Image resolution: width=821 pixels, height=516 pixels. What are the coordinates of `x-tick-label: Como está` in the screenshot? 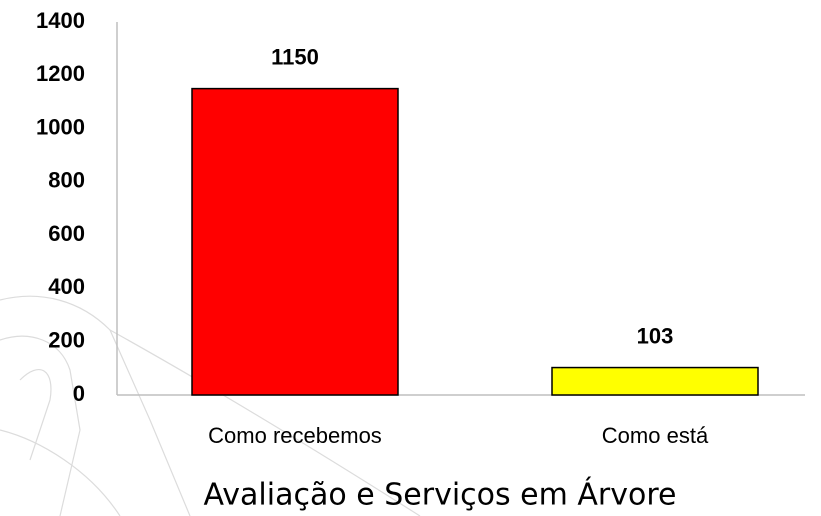 It's located at (655, 435).